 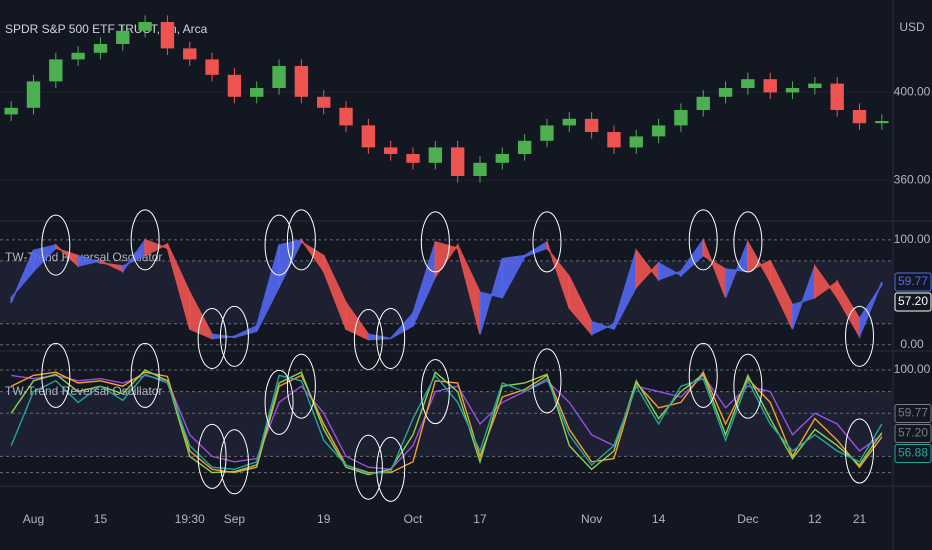 What do you see at coordinates (190, 519) in the screenshot?
I see `x-tick-label: 19:30` at bounding box center [190, 519].